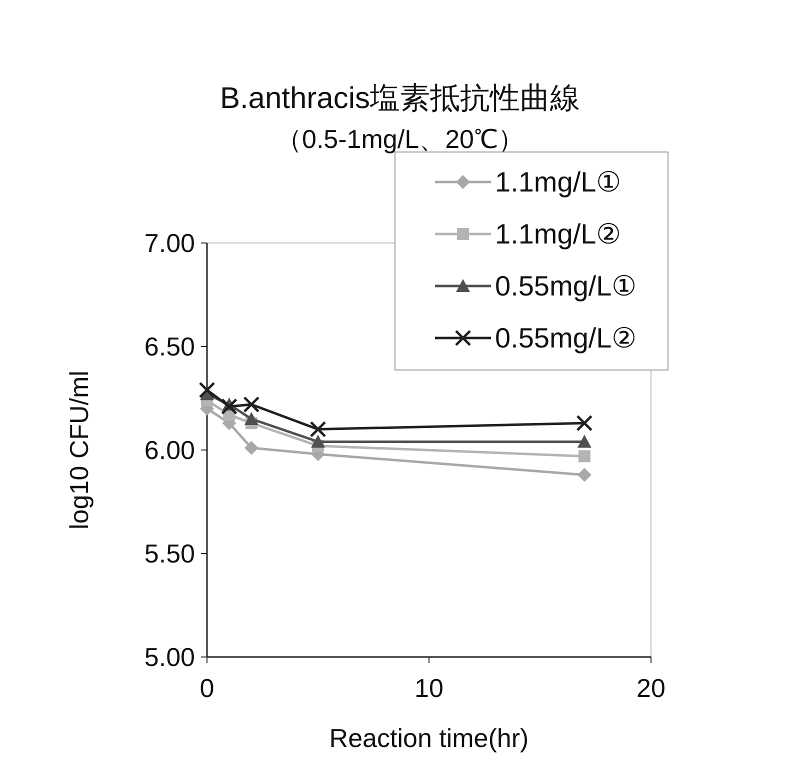  I want to click on chart-title: B.anthracis塩素抵抗性曲線, so click(400, 98).